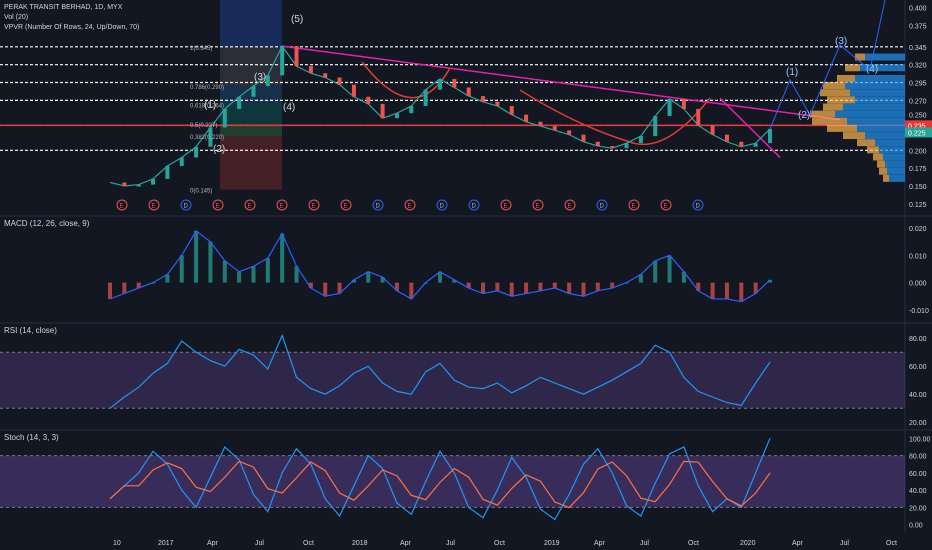  I want to click on wave-label: (4), so click(289, 107).